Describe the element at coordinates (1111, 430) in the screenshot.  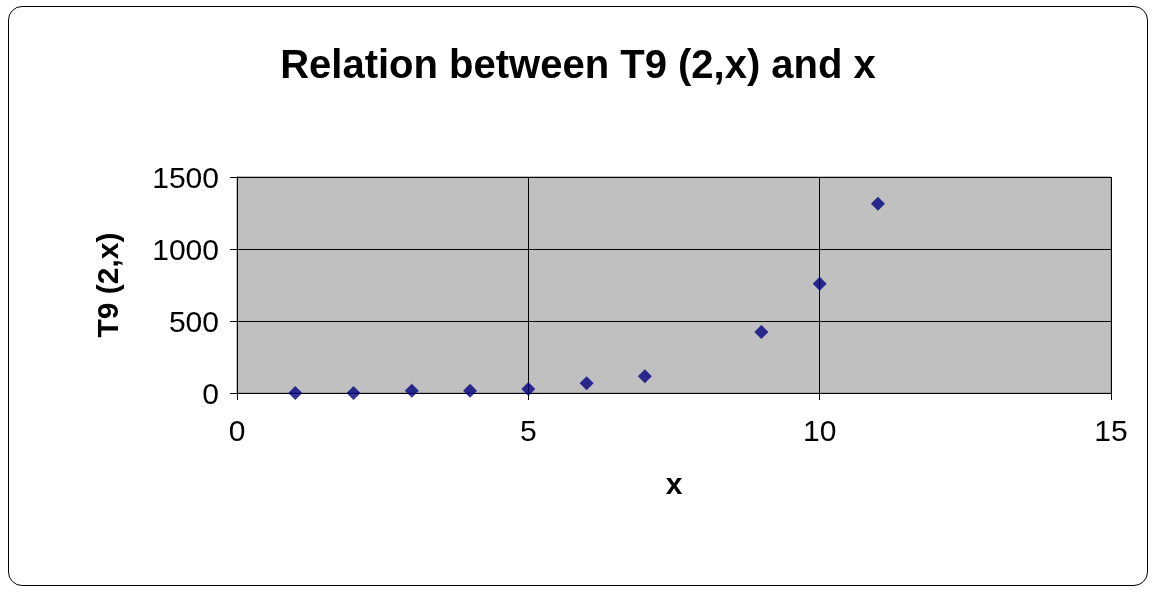
I see `x-tick-label: 15` at that location.